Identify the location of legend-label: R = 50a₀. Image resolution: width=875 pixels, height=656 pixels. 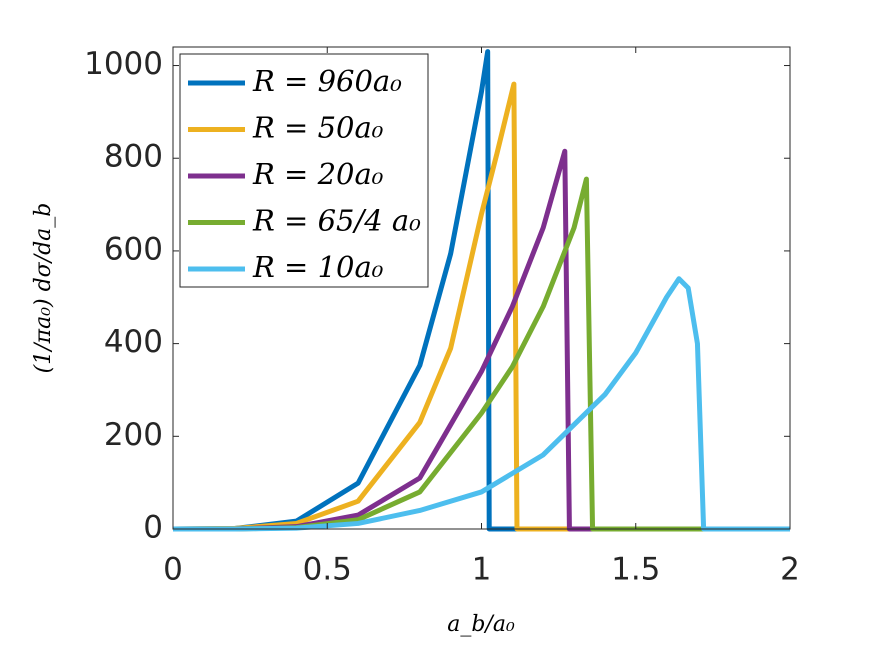
(318, 128).